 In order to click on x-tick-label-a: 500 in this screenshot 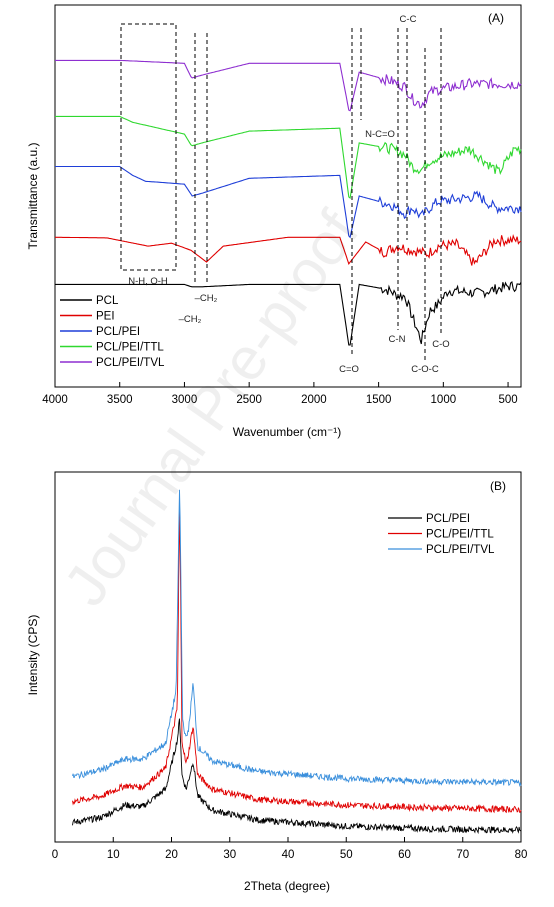, I will do `click(507, 400)`.